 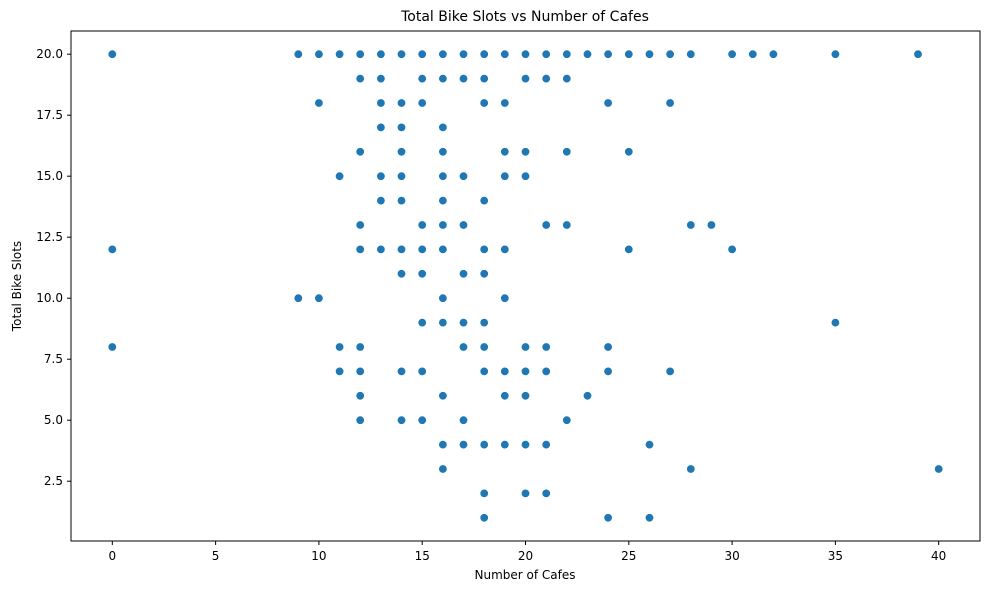 I want to click on x-tick-label: 10, so click(x=318, y=556).